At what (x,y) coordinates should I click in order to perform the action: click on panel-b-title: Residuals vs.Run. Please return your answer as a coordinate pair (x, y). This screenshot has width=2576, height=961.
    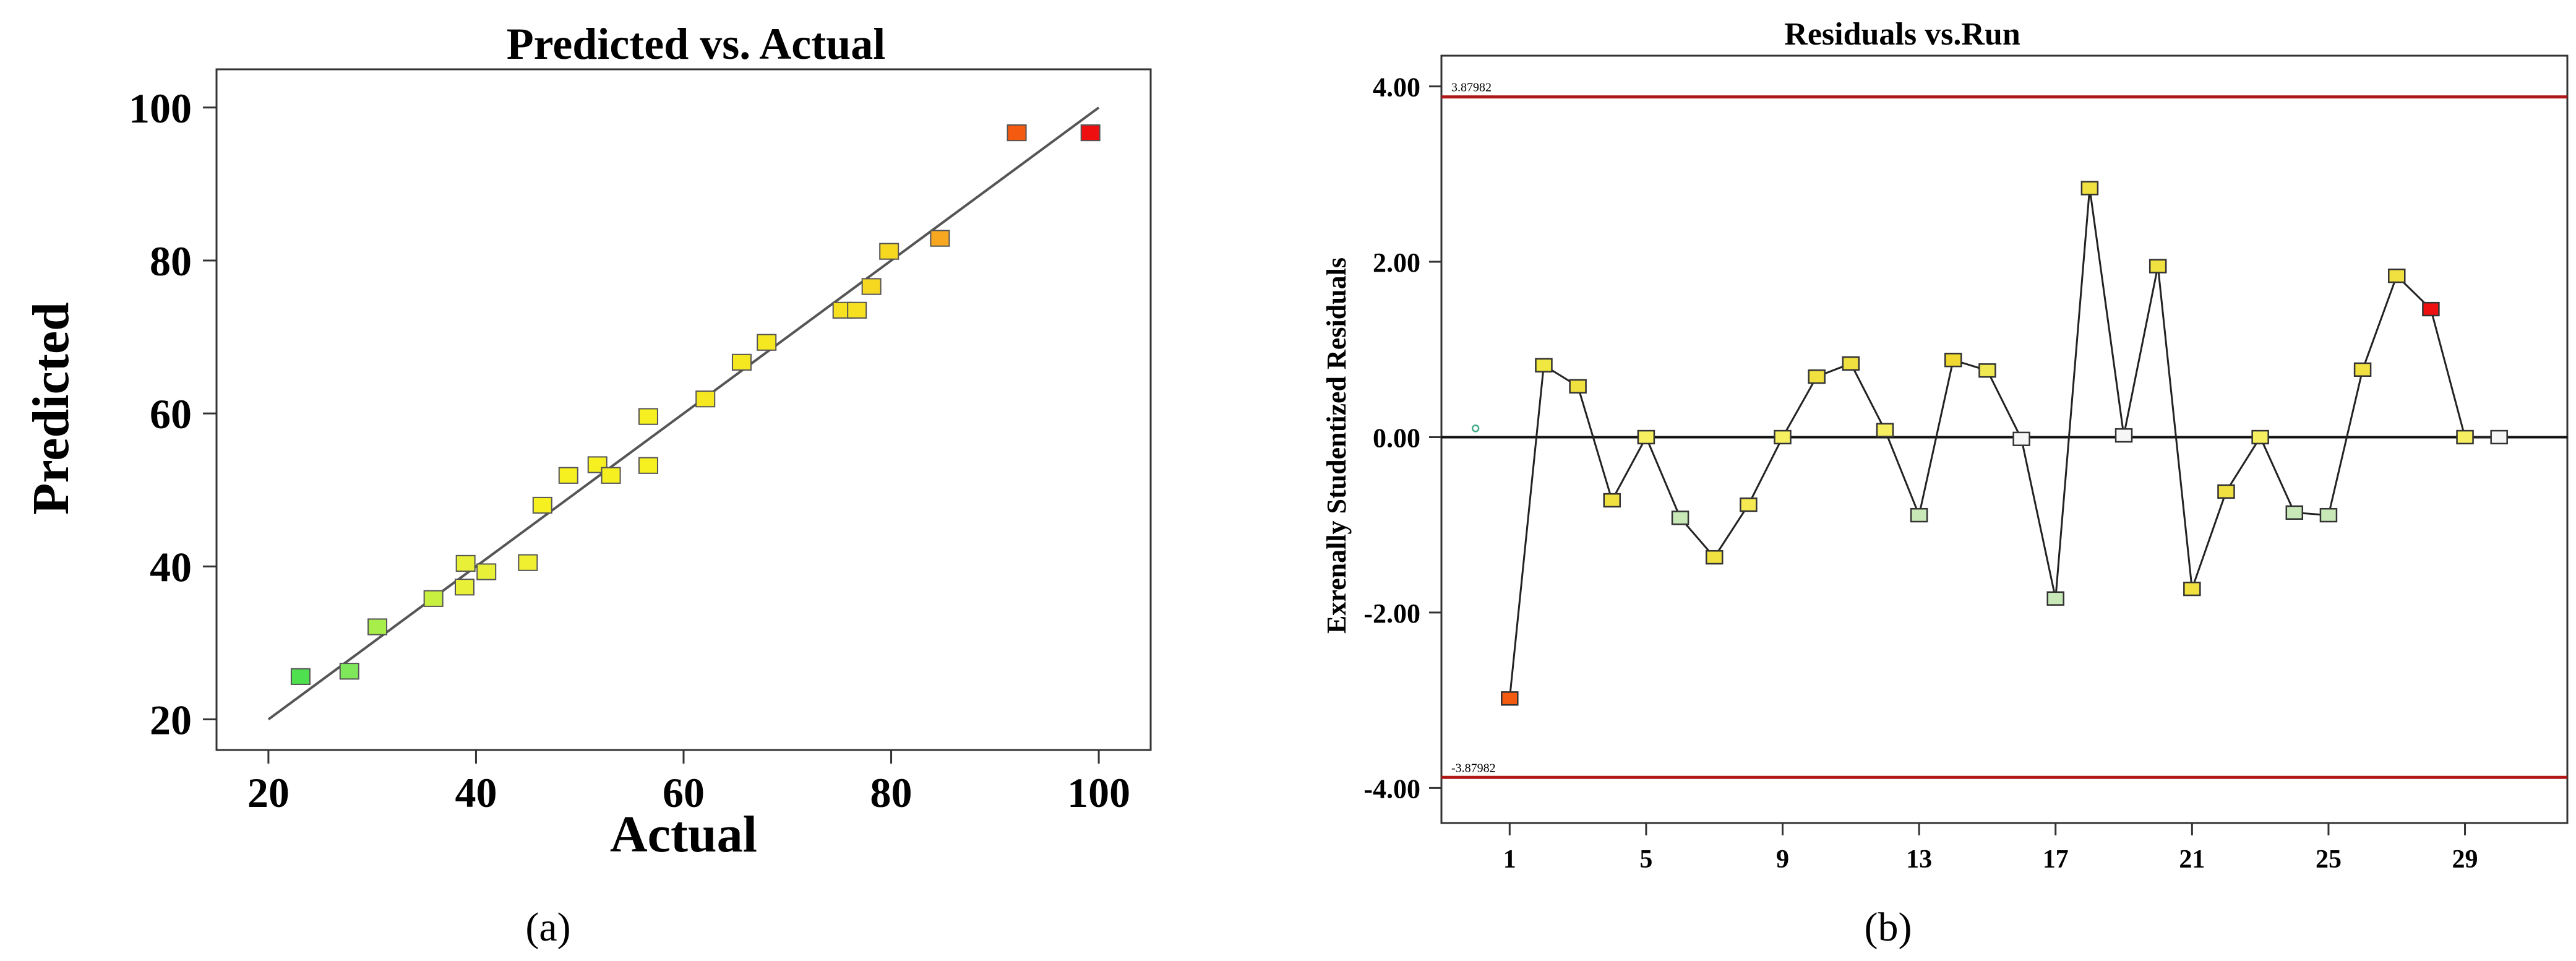
    Looking at the image, I should click on (1902, 34).